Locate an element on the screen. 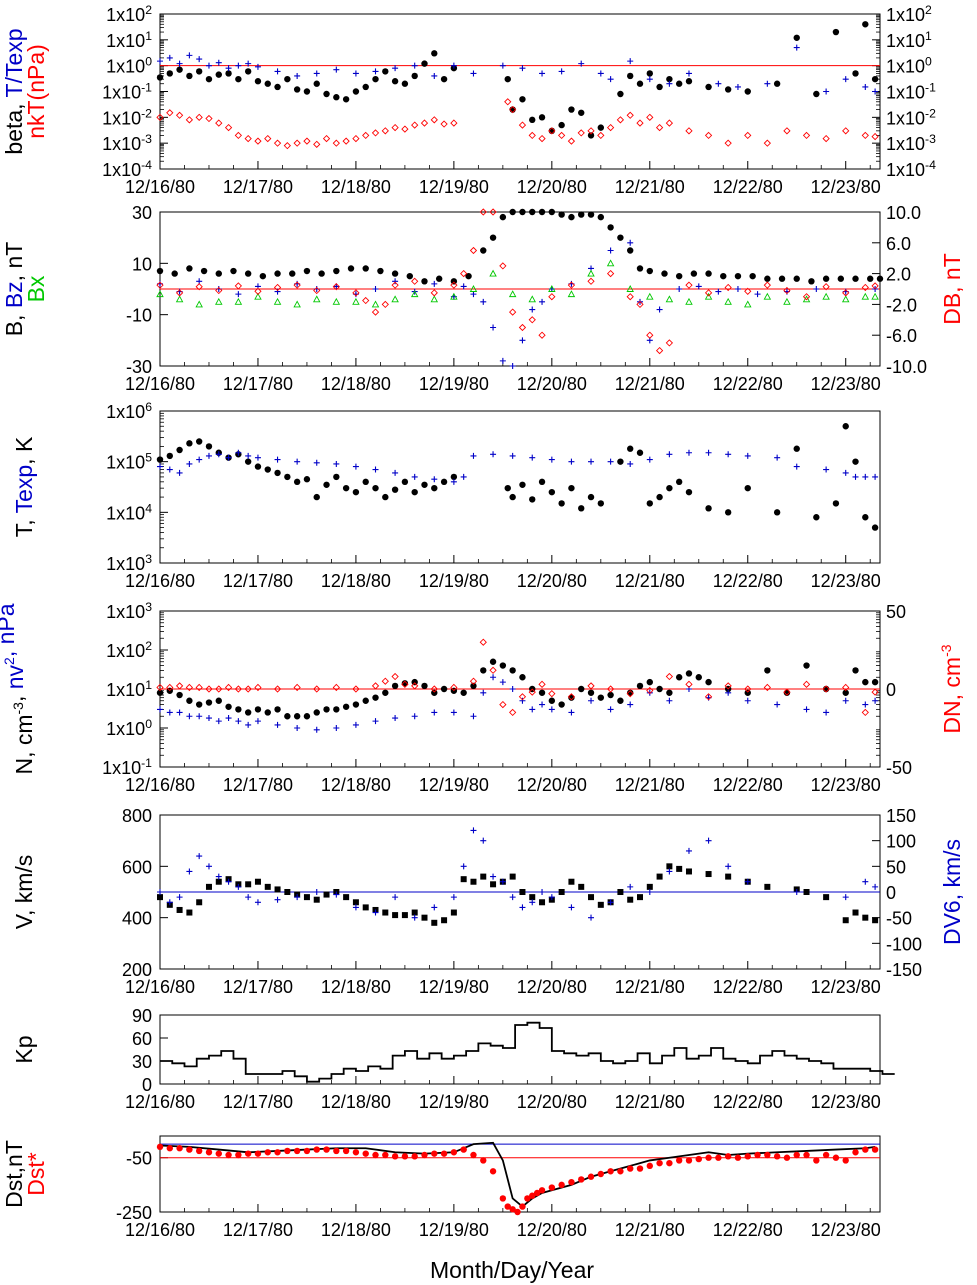 This screenshot has height=1285, width=977. y-tick-label-right: -6.0 is located at coordinates (901, 336).